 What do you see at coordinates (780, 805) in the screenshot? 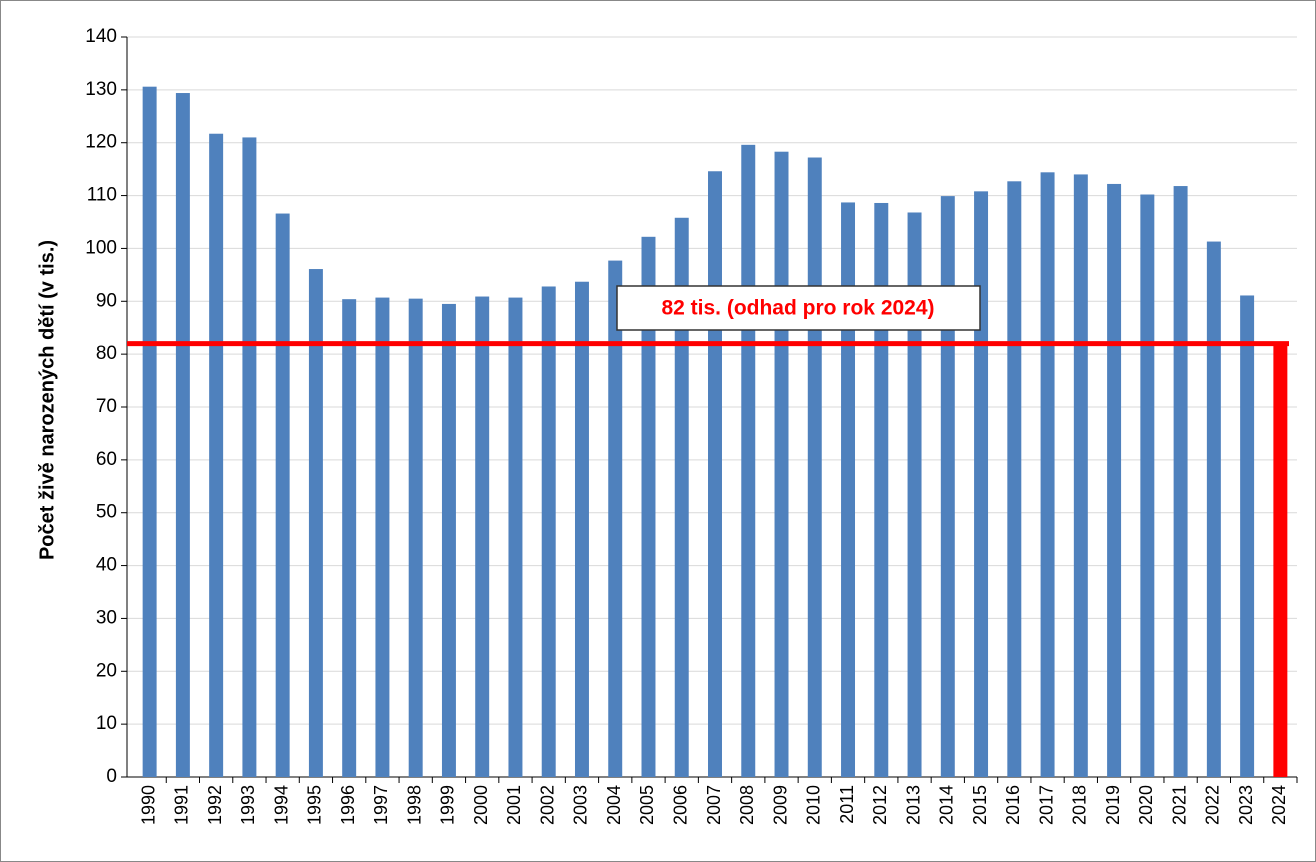
I see `x-tick-label: 2009` at bounding box center [780, 805].